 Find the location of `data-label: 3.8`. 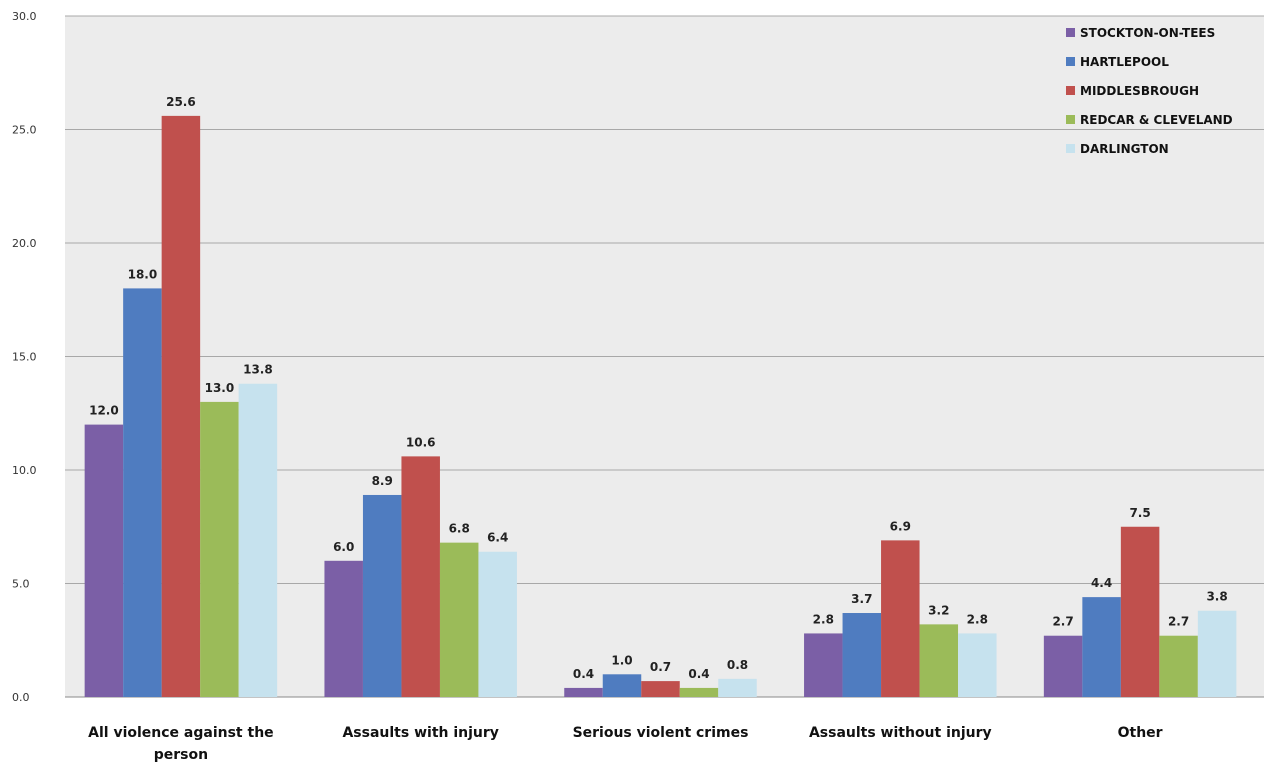

data-label: 3.8 is located at coordinates (1216, 597).